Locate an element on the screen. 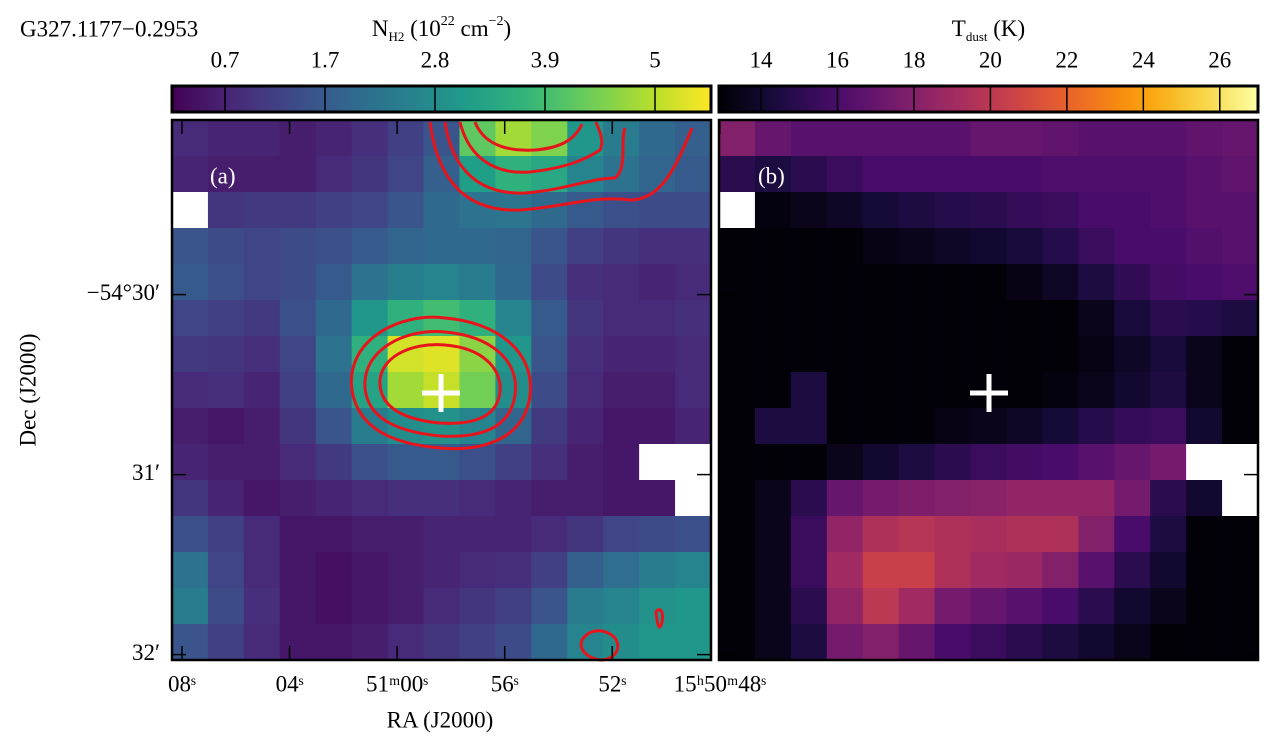  contour is located at coordinates (528, 136).